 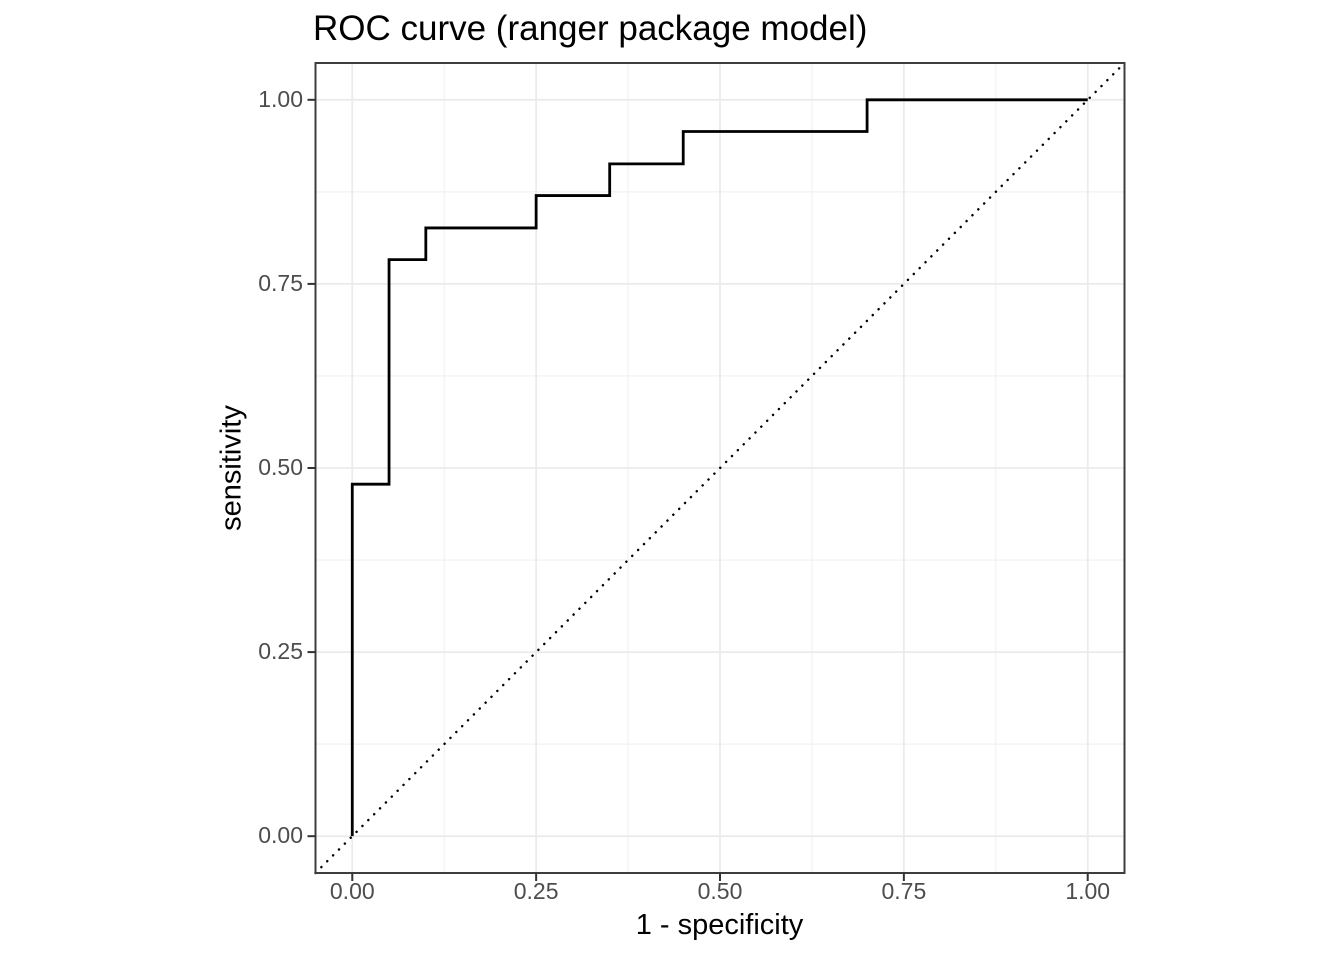 I want to click on x-axis-title: 1 - specificity, so click(x=719, y=925).